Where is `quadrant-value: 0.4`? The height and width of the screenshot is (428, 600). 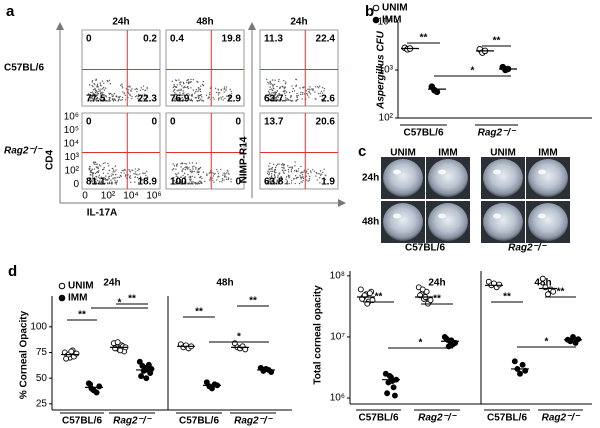
quadrant-value: 0.4 is located at coordinates (177, 39).